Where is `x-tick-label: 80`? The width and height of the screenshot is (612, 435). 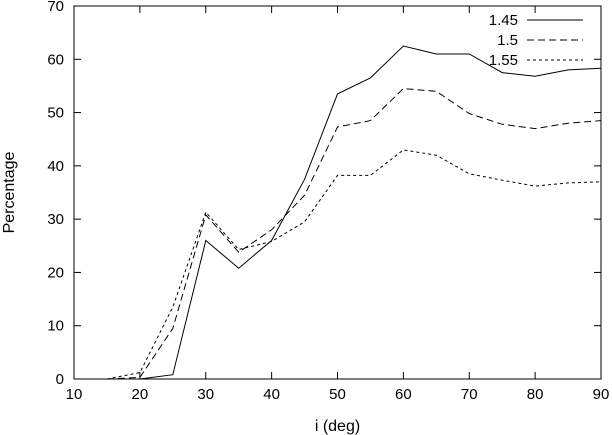 x-tick-label: 80 is located at coordinates (535, 394).